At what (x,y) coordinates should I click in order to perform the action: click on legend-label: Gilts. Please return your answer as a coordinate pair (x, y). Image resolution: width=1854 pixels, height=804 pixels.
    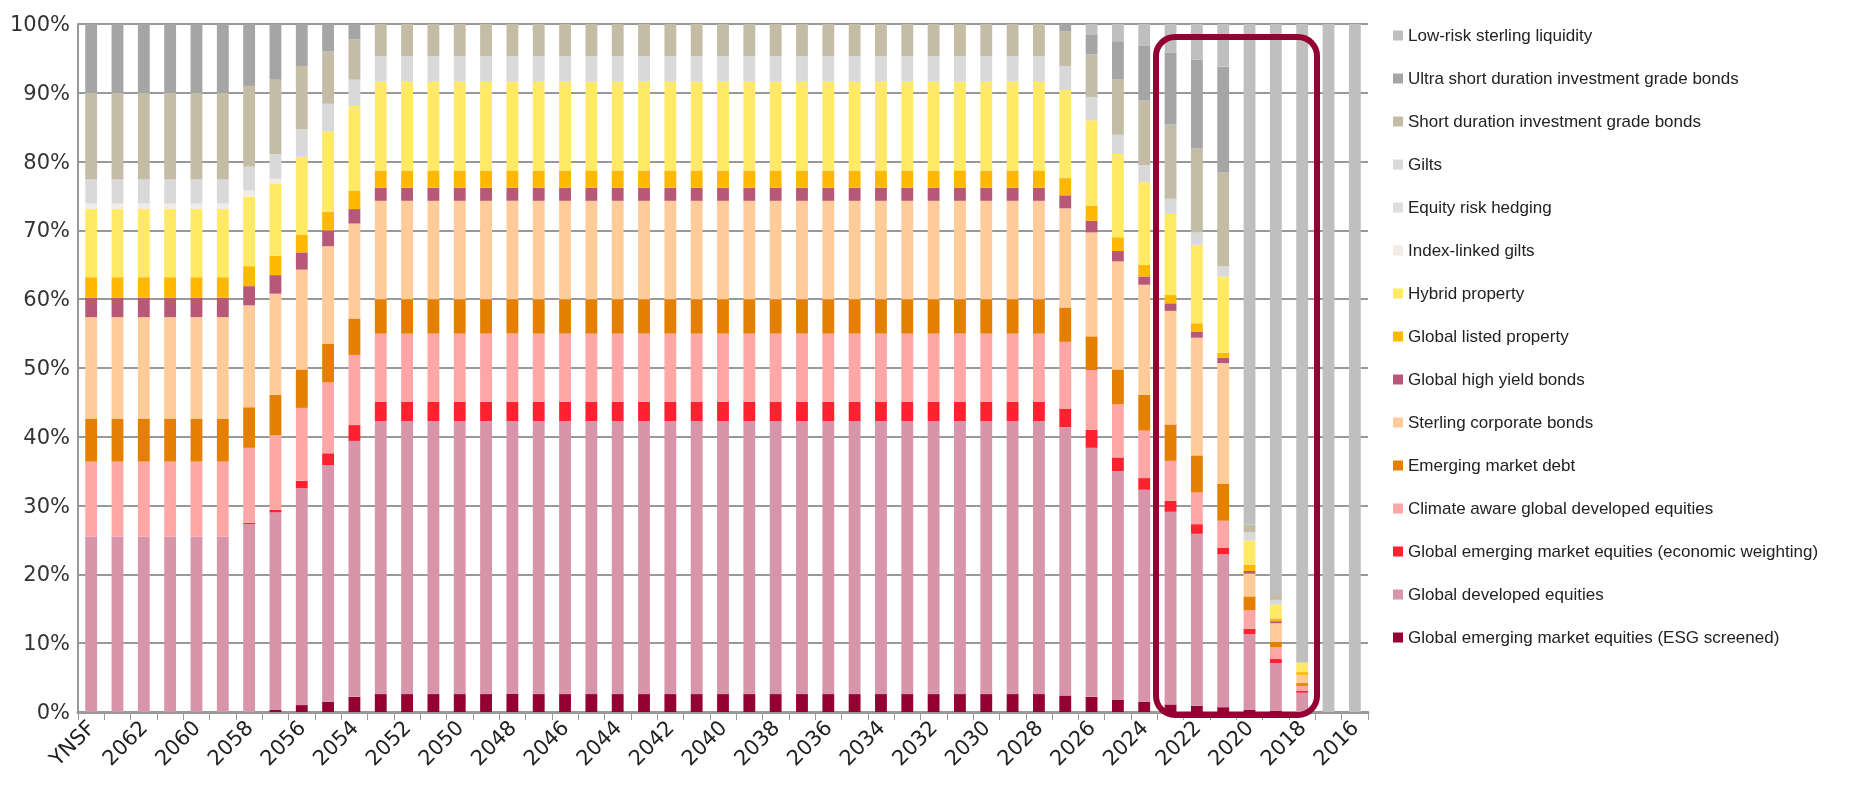
    Looking at the image, I should click on (1425, 164).